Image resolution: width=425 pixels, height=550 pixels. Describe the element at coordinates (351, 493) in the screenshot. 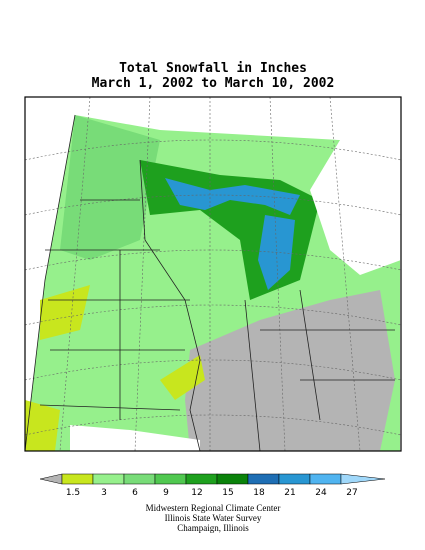

I see `colorbar-tick-label: 27` at that location.